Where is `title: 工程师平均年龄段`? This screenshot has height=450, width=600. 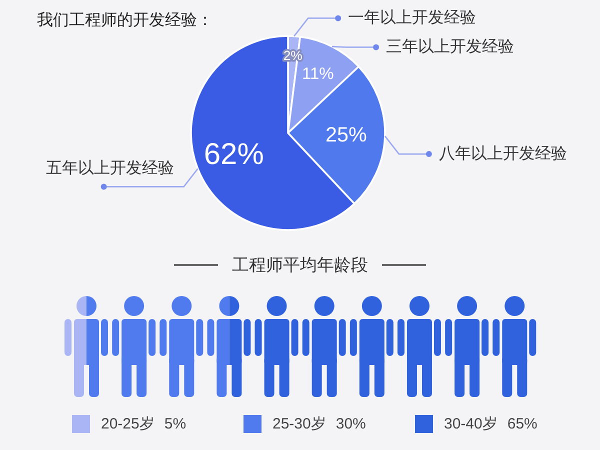 title: 工程师平均年龄段 is located at coordinates (300, 265).